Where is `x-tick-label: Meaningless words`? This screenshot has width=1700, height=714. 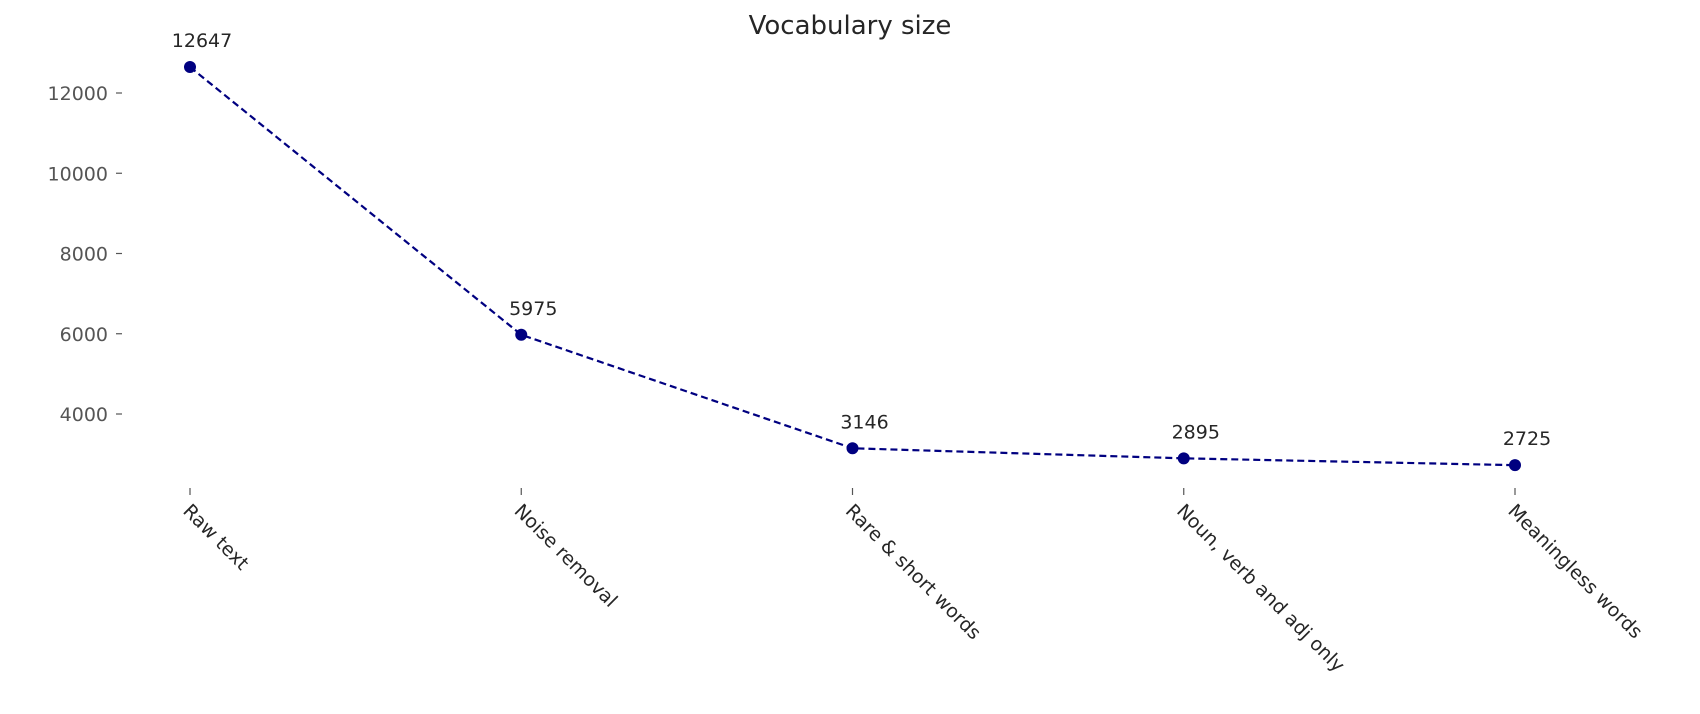
x-tick-label: Meaningless words is located at coordinates (1574, 571).